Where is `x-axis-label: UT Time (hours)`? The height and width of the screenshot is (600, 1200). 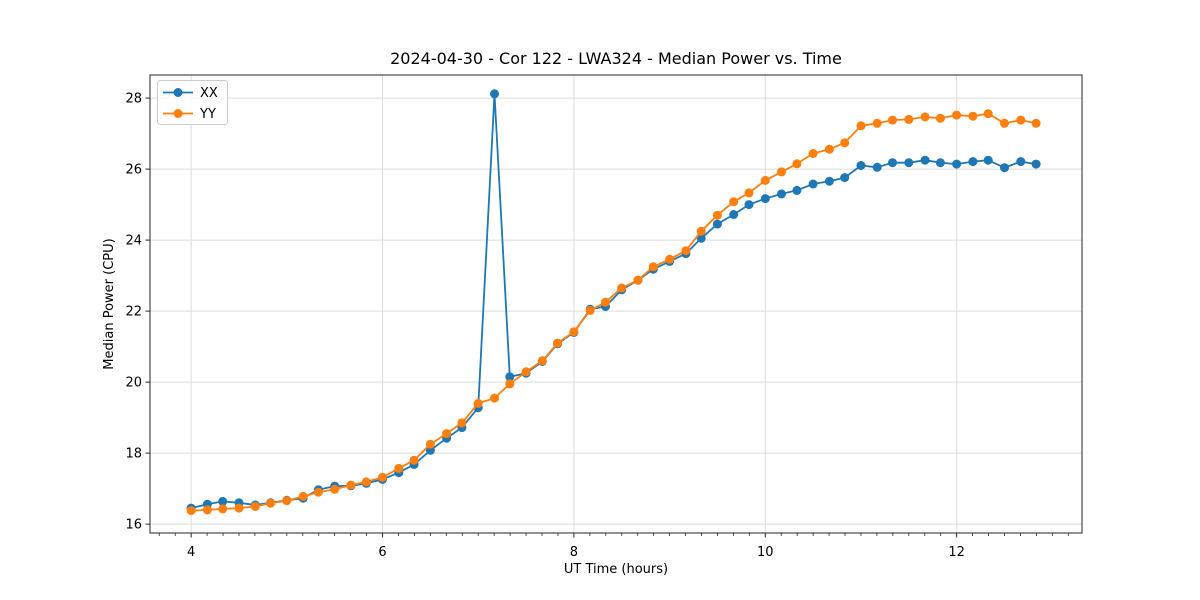
x-axis-label: UT Time (hours) is located at coordinates (616, 569).